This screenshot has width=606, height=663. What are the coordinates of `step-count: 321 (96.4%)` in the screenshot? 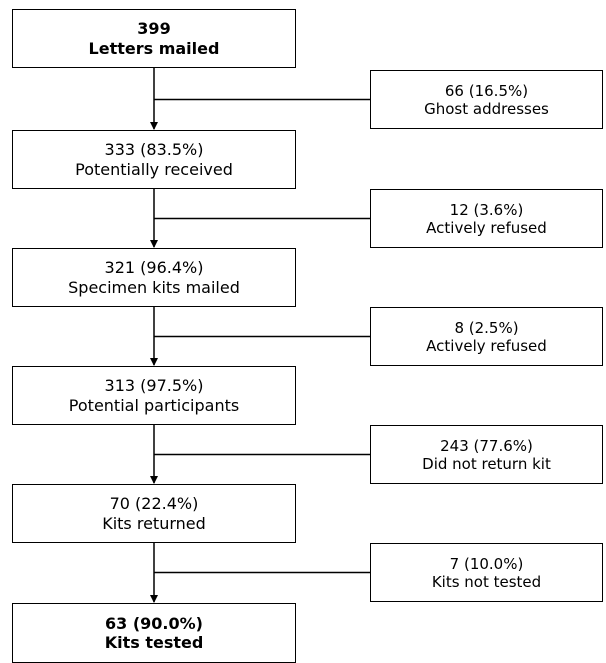 It's located at (154, 268).